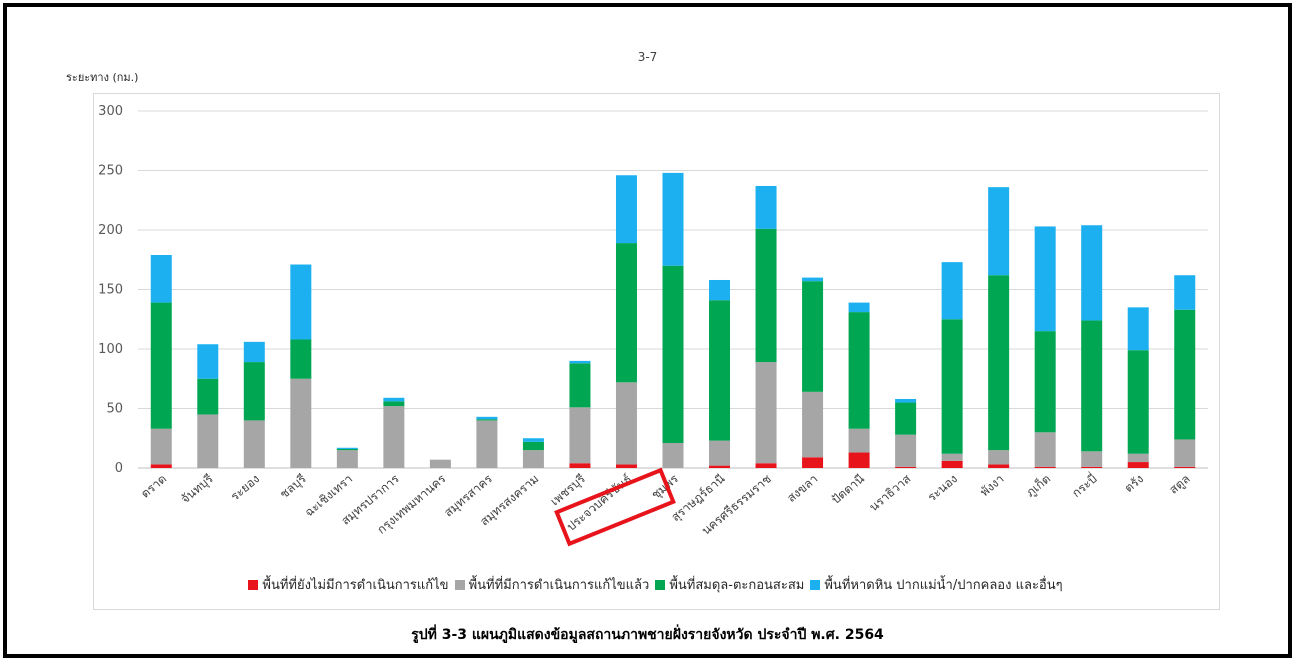  I want to click on x-tick-label: ปัตตานี, so click(848, 489).